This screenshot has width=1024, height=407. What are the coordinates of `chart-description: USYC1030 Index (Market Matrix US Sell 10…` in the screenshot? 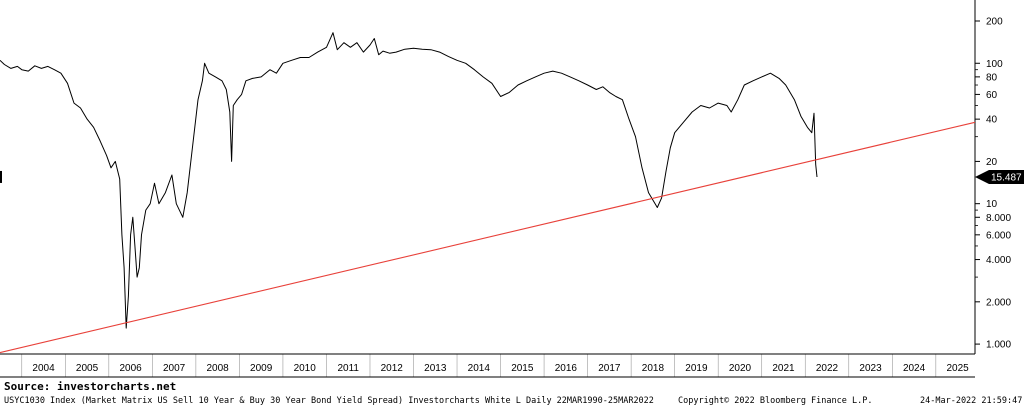 It's located at (329, 401).